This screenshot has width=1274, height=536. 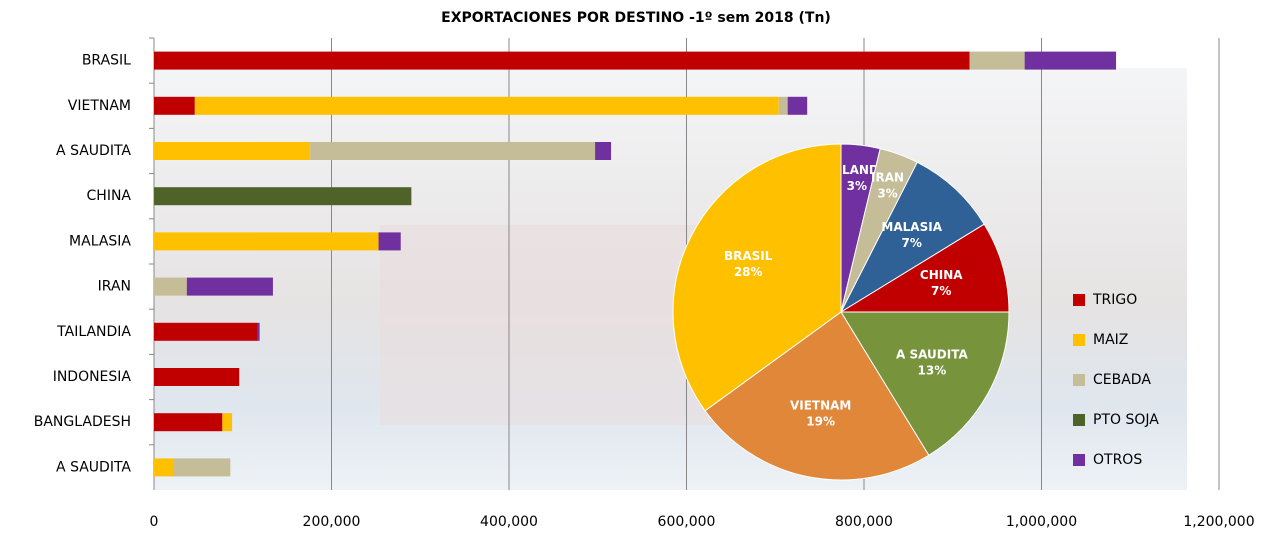 I want to click on legend-label: MAIZ, so click(x=1110, y=340).